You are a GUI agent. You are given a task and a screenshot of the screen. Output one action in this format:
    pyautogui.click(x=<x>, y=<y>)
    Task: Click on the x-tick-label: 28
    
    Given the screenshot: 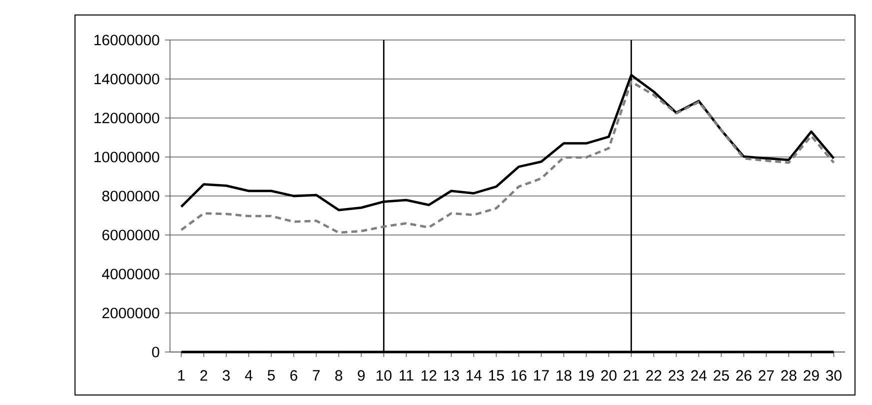 What is the action you would take?
    pyautogui.click(x=788, y=375)
    